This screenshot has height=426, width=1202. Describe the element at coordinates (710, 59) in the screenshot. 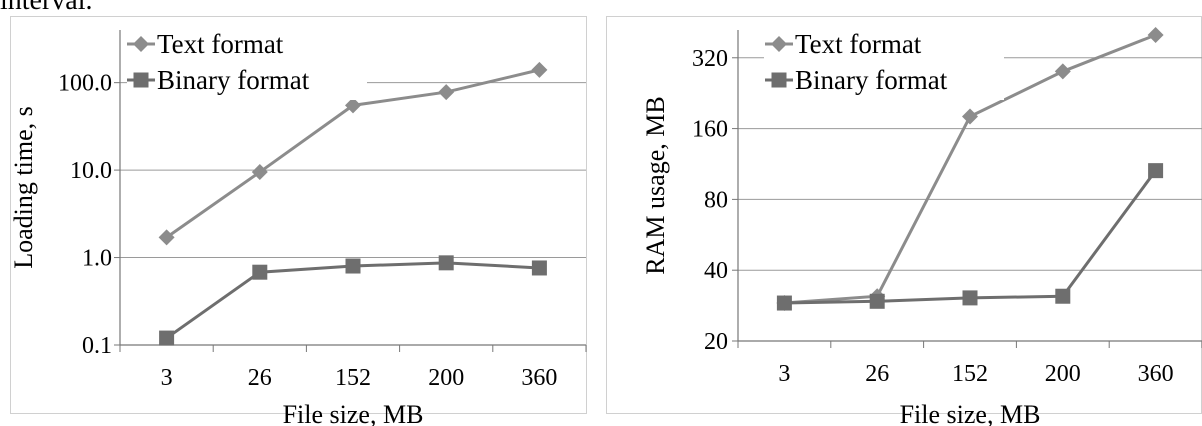

I see `y-tick-label: 320` at that location.